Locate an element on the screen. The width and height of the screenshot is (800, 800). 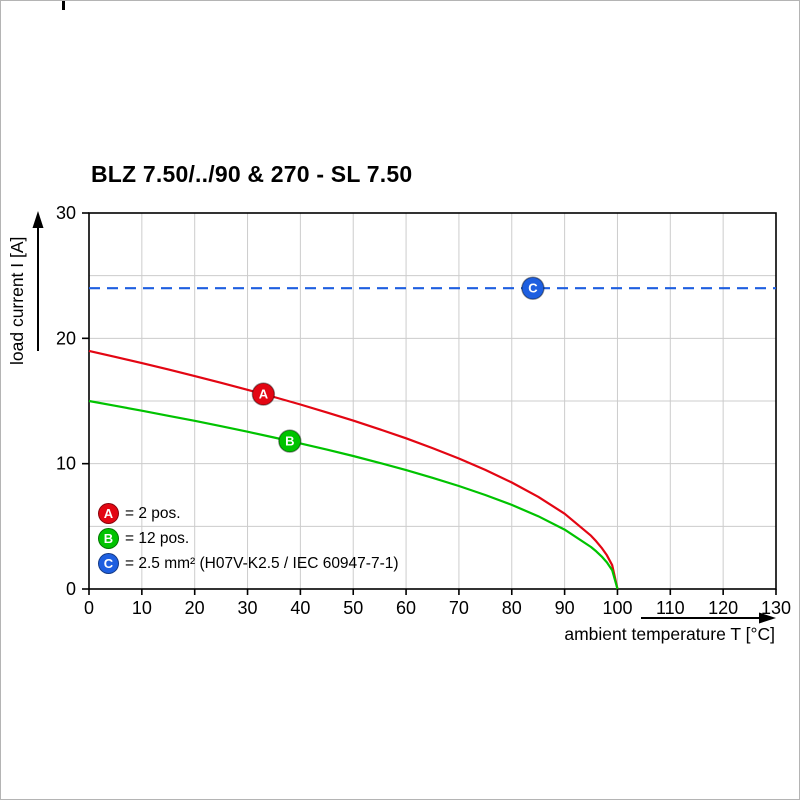
legend-item-a: A = 2 pos. is located at coordinates (248, 513).